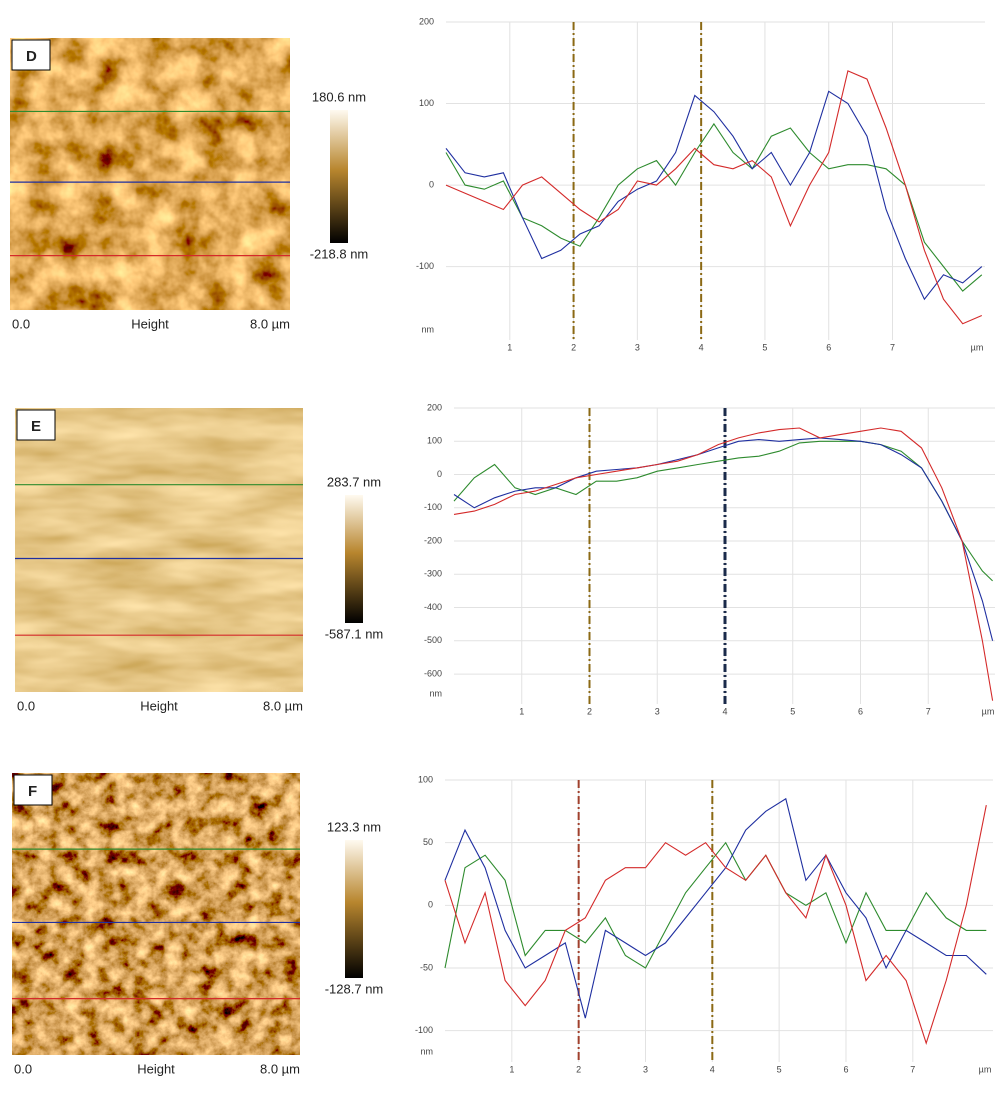  I want to click on y-tick-label: -200, so click(433, 540).